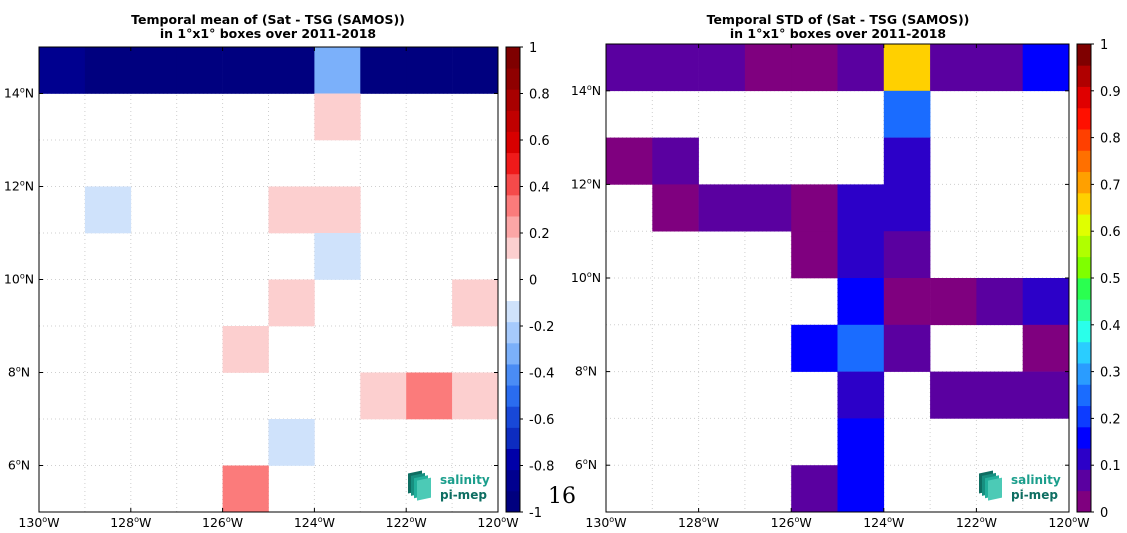  I want to click on page-number: 16, so click(562, 496).